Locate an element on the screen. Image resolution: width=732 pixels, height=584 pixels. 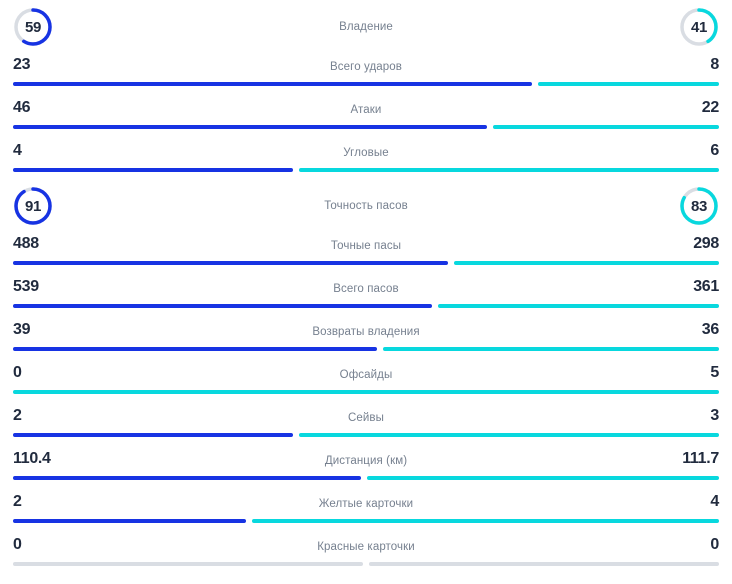
home-value: 110.4 is located at coordinates (32, 458).